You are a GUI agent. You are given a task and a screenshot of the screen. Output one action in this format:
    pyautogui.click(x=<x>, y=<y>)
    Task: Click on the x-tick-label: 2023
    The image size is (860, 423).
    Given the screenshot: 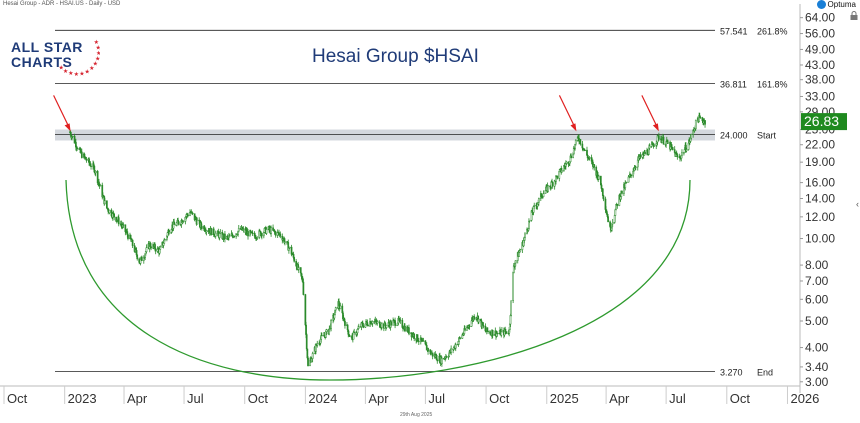 What is the action you would take?
    pyautogui.click(x=82, y=398)
    